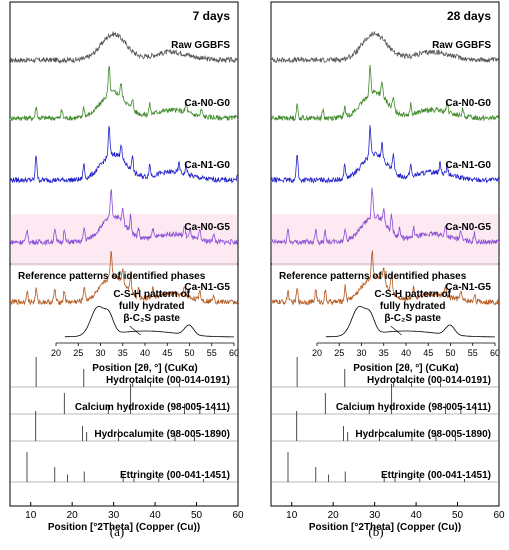 Image resolution: width=509 pixels, height=550 pixels. Describe the element at coordinates (376, 531) in the screenshot. I see `panel-caption-b: (b)` at that location.